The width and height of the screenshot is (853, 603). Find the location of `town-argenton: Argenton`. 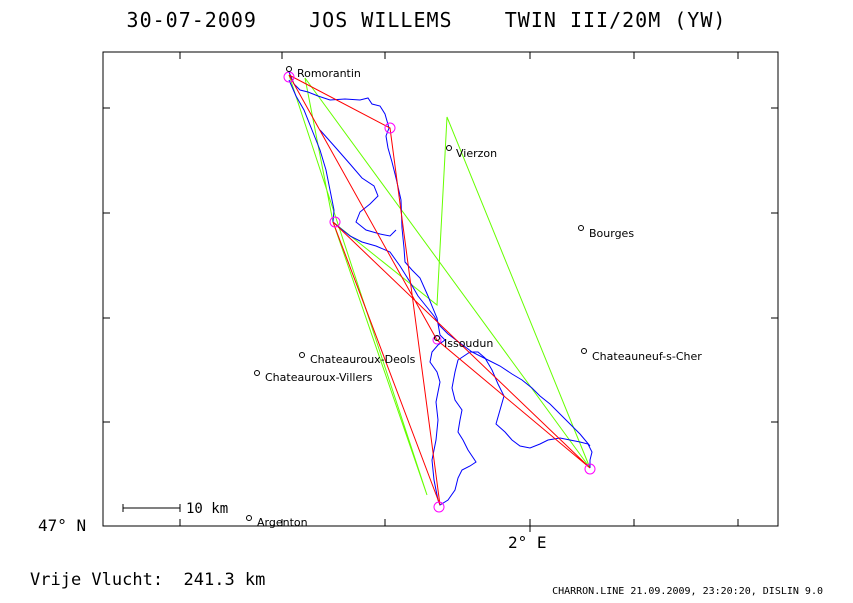

town-argenton: Argenton is located at coordinates (277, 522).